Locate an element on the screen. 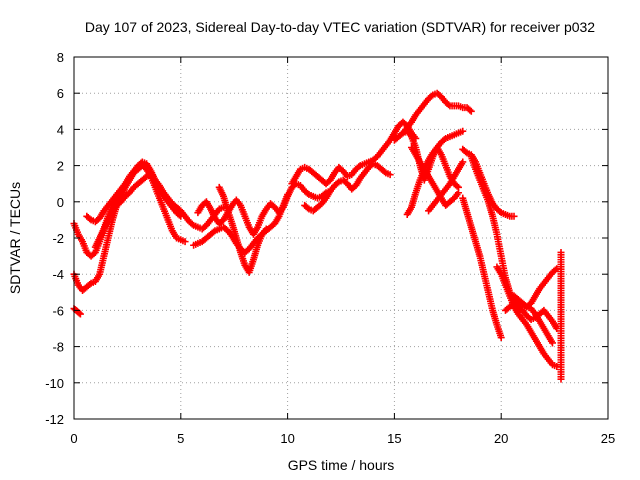 This screenshot has width=640, height=480. y-tick-label: -6 is located at coordinates (58, 310).